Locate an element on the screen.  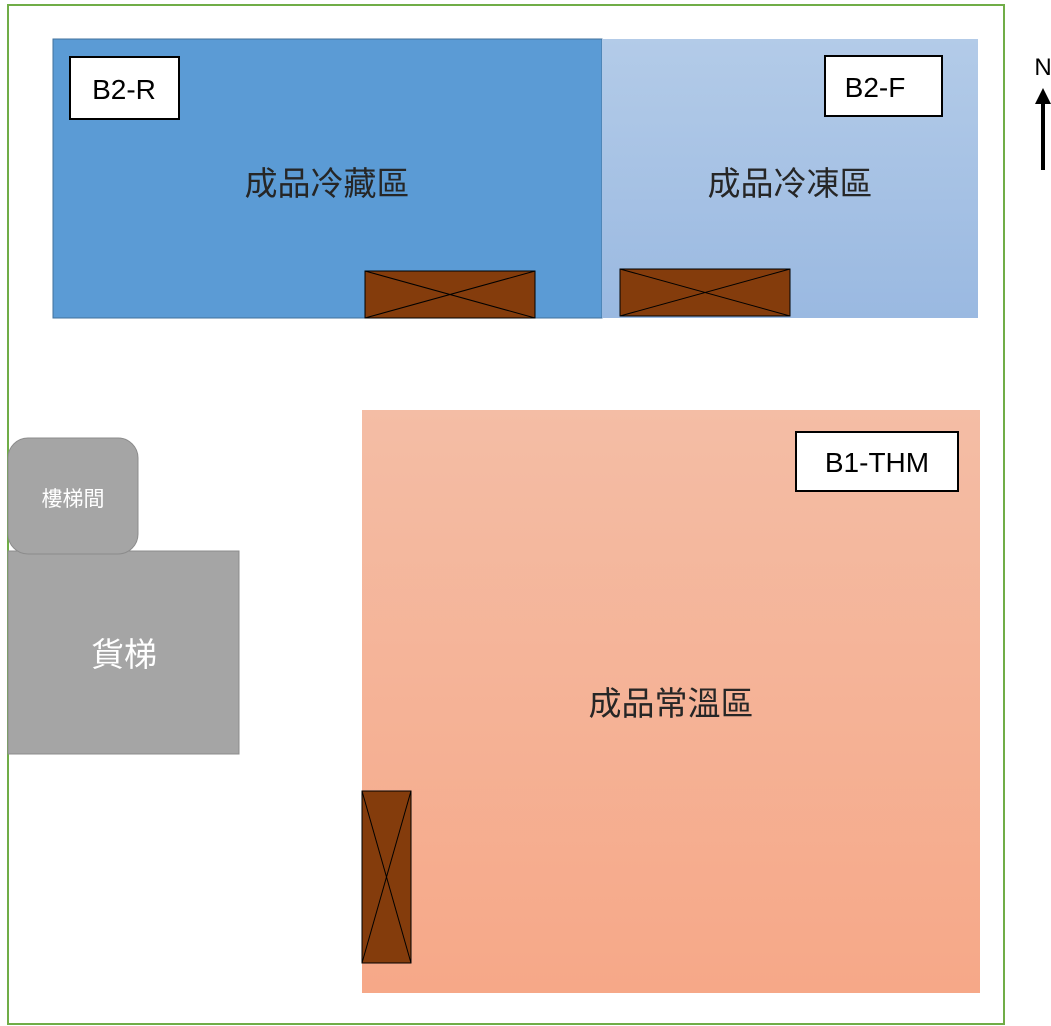
zone-refrigerated-code: B2-R is located at coordinates (124, 89).